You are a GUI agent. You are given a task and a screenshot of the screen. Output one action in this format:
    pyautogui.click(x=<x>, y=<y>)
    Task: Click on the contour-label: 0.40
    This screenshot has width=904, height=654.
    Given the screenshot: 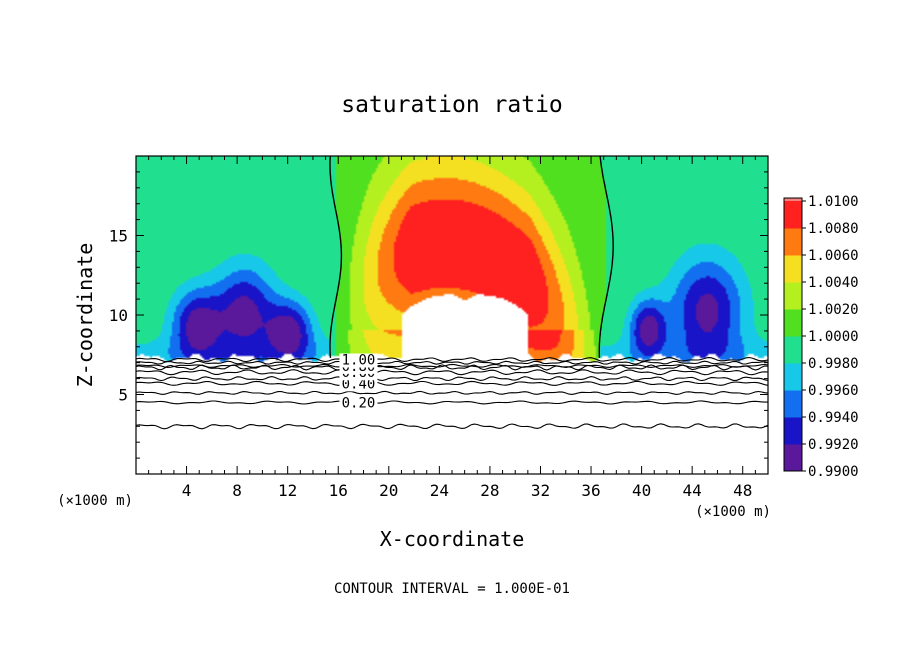 What is the action you would take?
    pyautogui.click(x=359, y=384)
    